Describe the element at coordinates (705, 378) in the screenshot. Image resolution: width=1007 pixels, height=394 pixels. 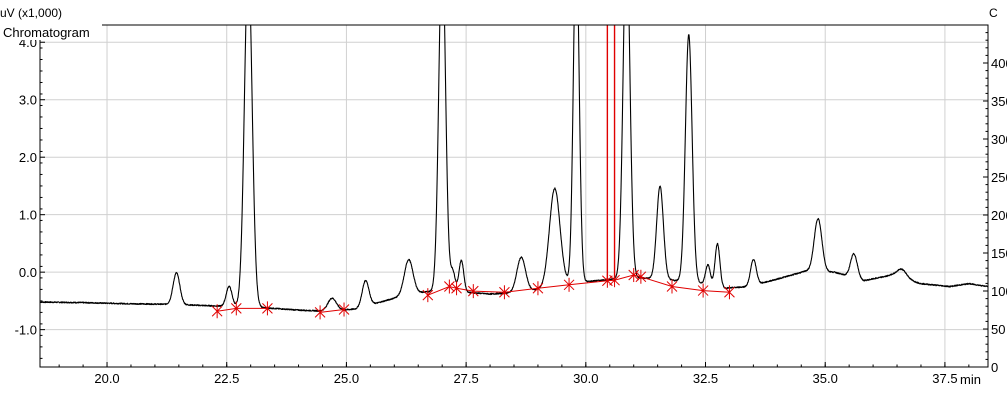
I see `x-tick-label: 32.5` at that location.